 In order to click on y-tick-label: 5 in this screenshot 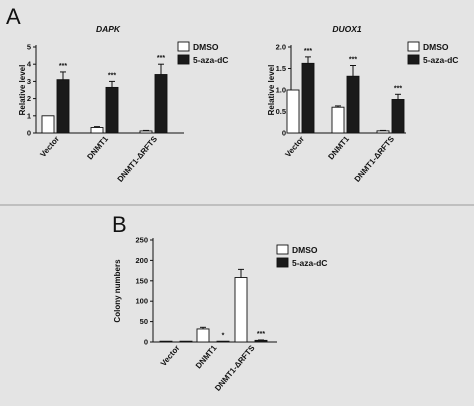, I will do `click(29, 47)`.